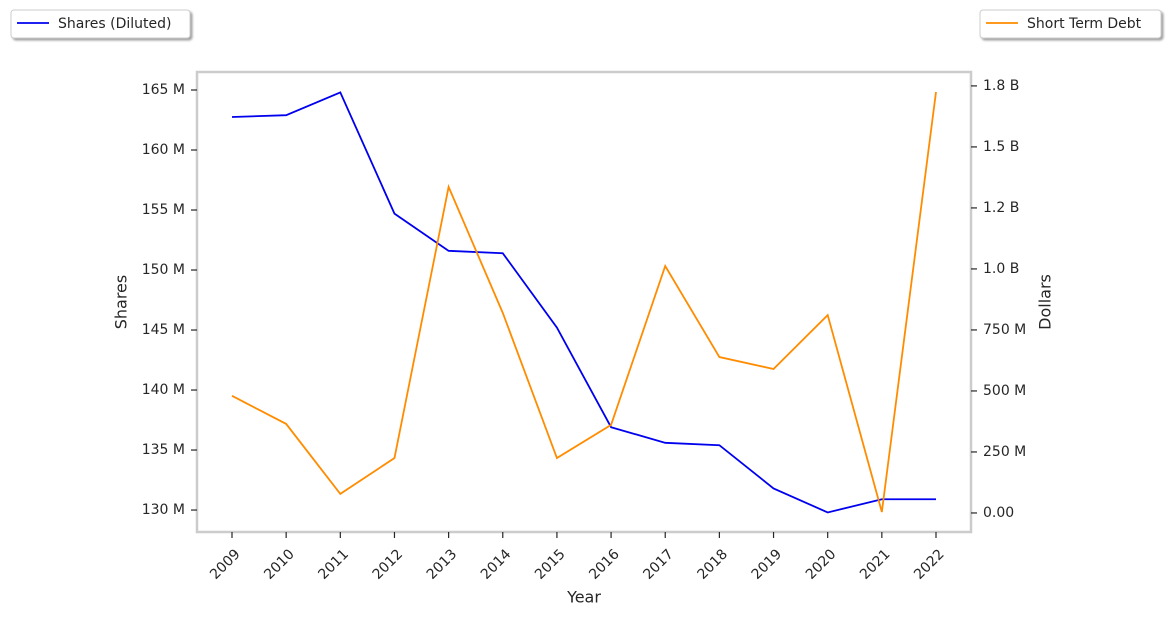 The height and width of the screenshot is (622, 1169). What do you see at coordinates (821, 564) in the screenshot?
I see `x-tick-label: 2020` at bounding box center [821, 564].